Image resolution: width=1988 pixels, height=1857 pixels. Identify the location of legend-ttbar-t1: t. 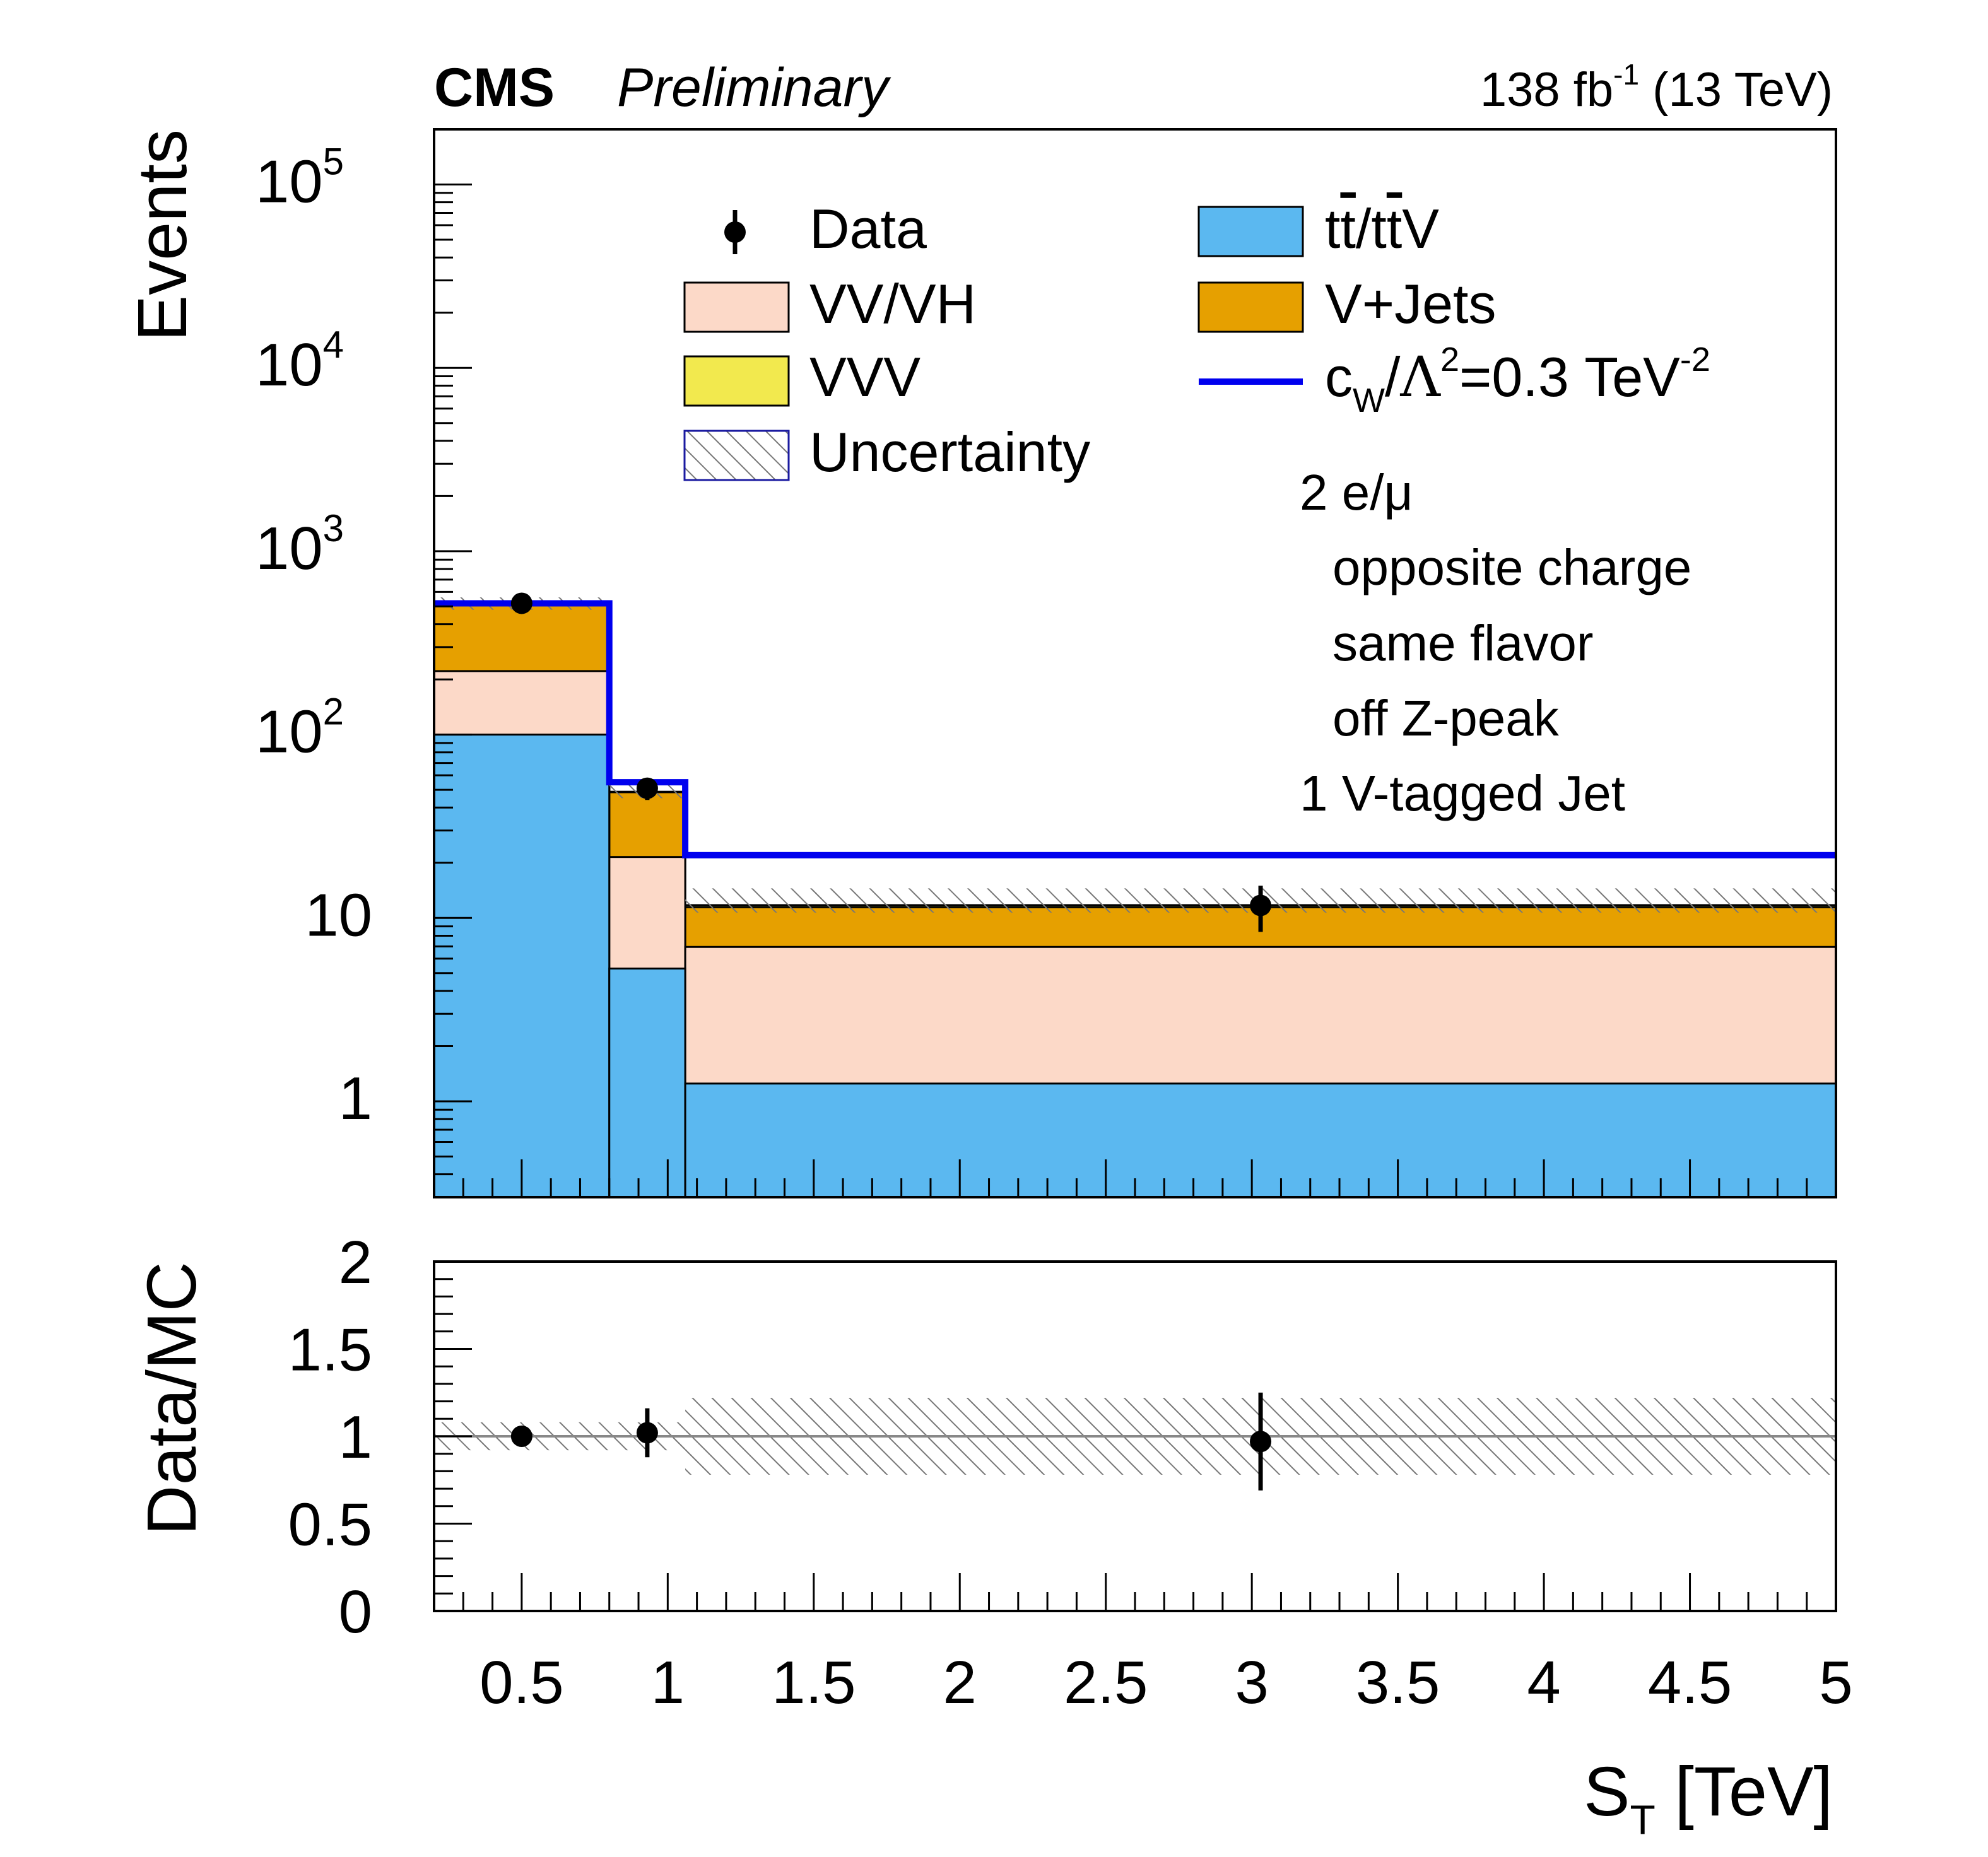
(1332, 228).